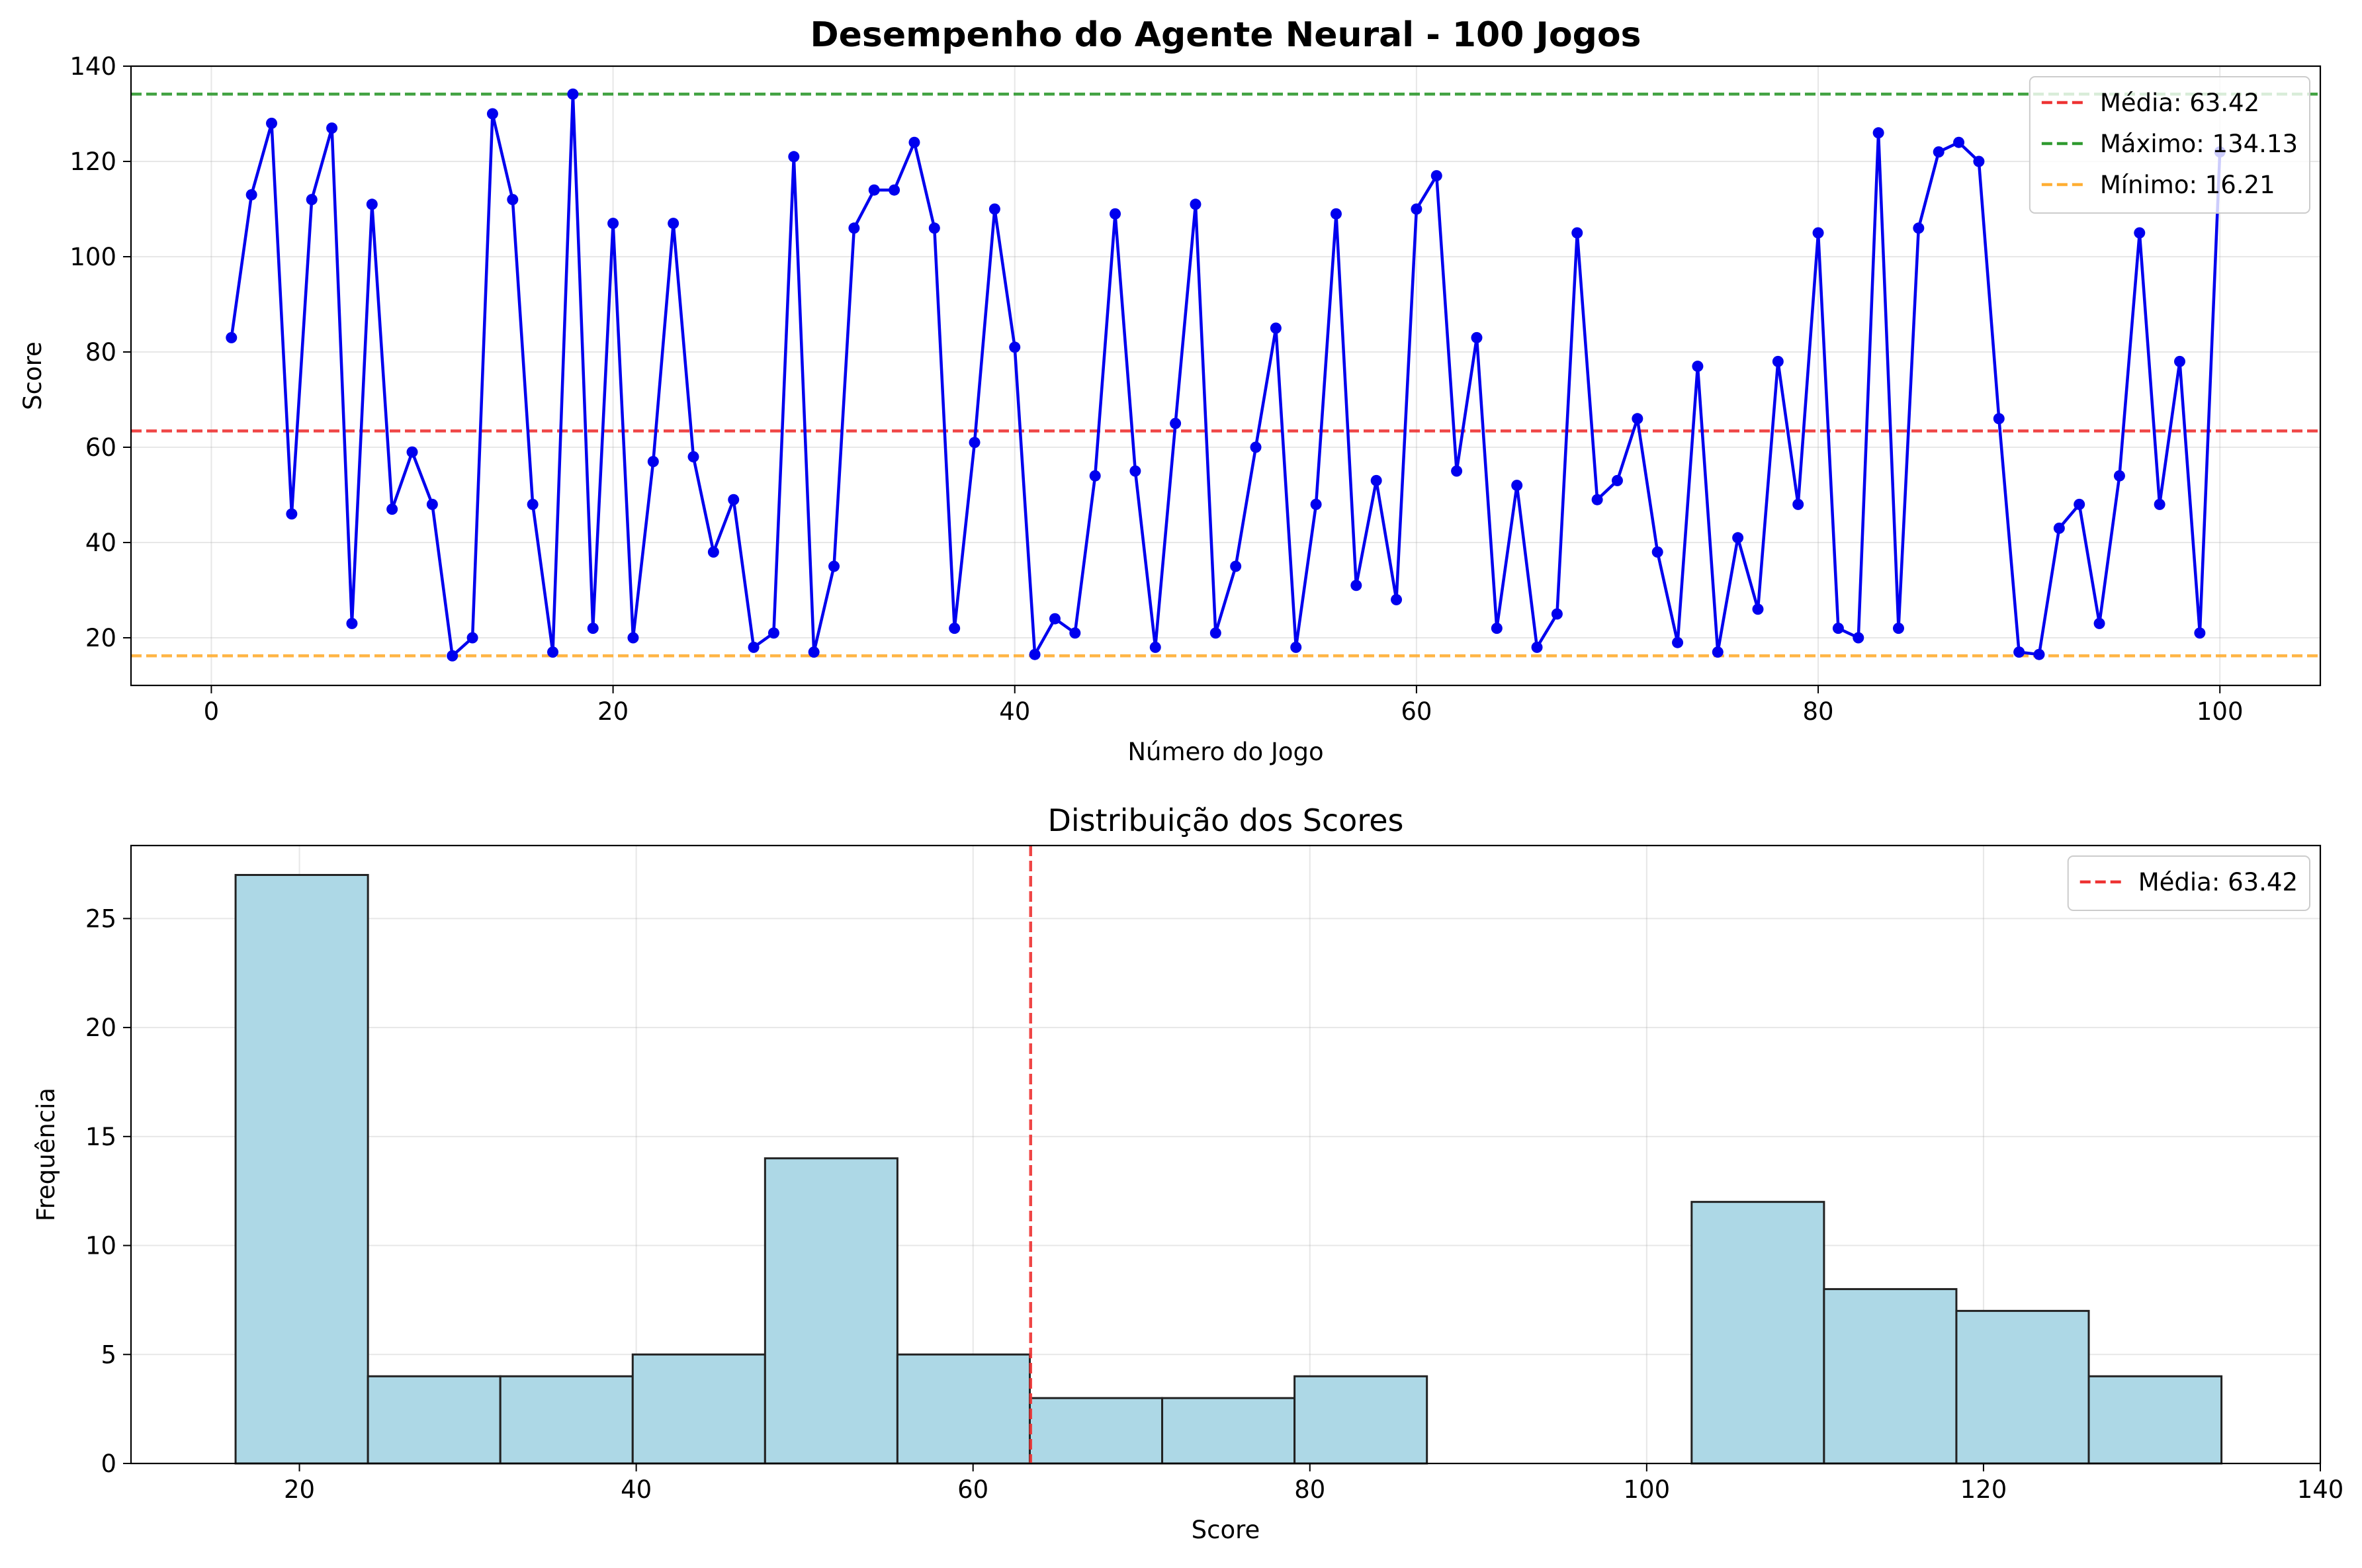 Image resolution: width=2362 pixels, height=1568 pixels. Describe the element at coordinates (212, 712) in the screenshot. I see `x-tick-label: 0` at that location.